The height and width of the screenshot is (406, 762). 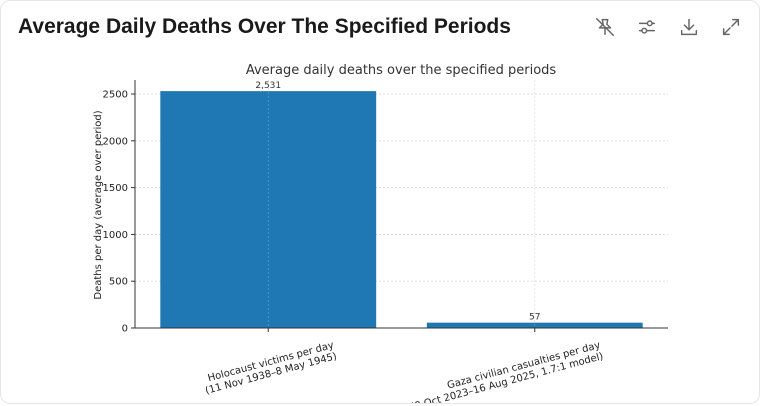 I want to click on y-tick-label: 2500, so click(x=115, y=95).